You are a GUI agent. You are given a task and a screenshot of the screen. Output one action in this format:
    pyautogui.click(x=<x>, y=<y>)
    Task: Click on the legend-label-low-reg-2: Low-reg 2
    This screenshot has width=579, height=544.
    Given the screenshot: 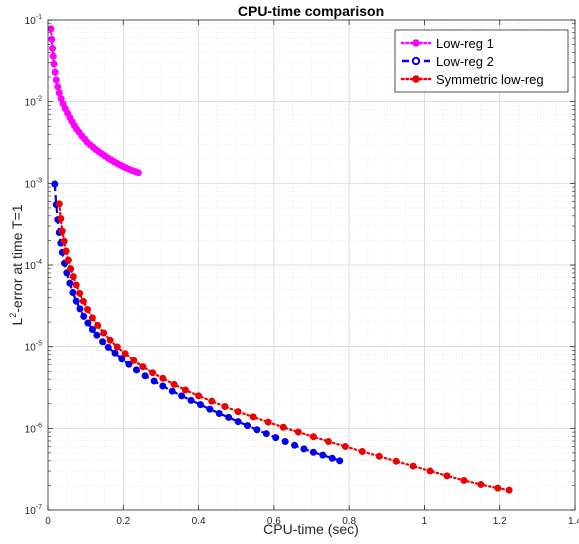 What is the action you would take?
    pyautogui.click(x=465, y=61)
    